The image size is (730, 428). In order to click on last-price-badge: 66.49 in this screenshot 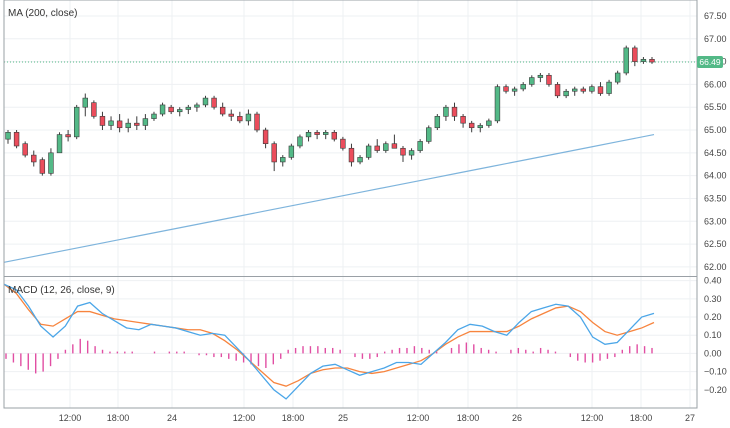, I will do `click(710, 62)`.